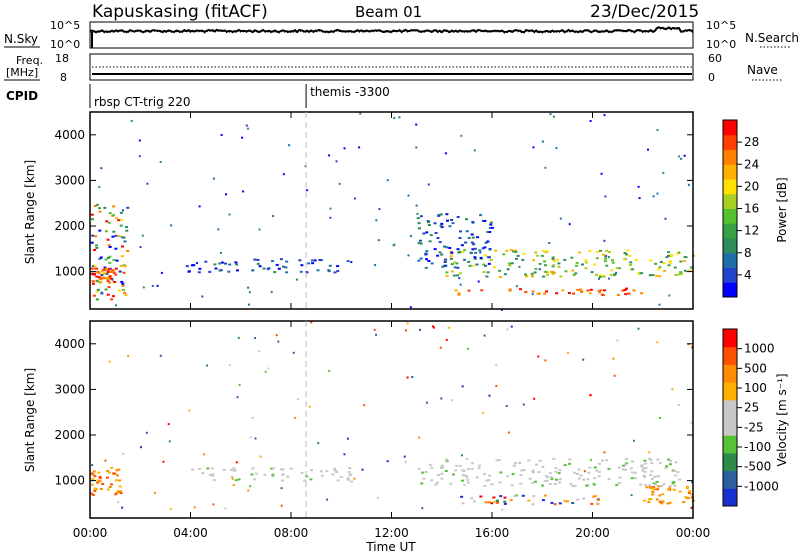 The image size is (800, 554). What do you see at coordinates (180, 12) in the screenshot?
I see `title: Kapuskasing (fitACF)` at bounding box center [180, 12].